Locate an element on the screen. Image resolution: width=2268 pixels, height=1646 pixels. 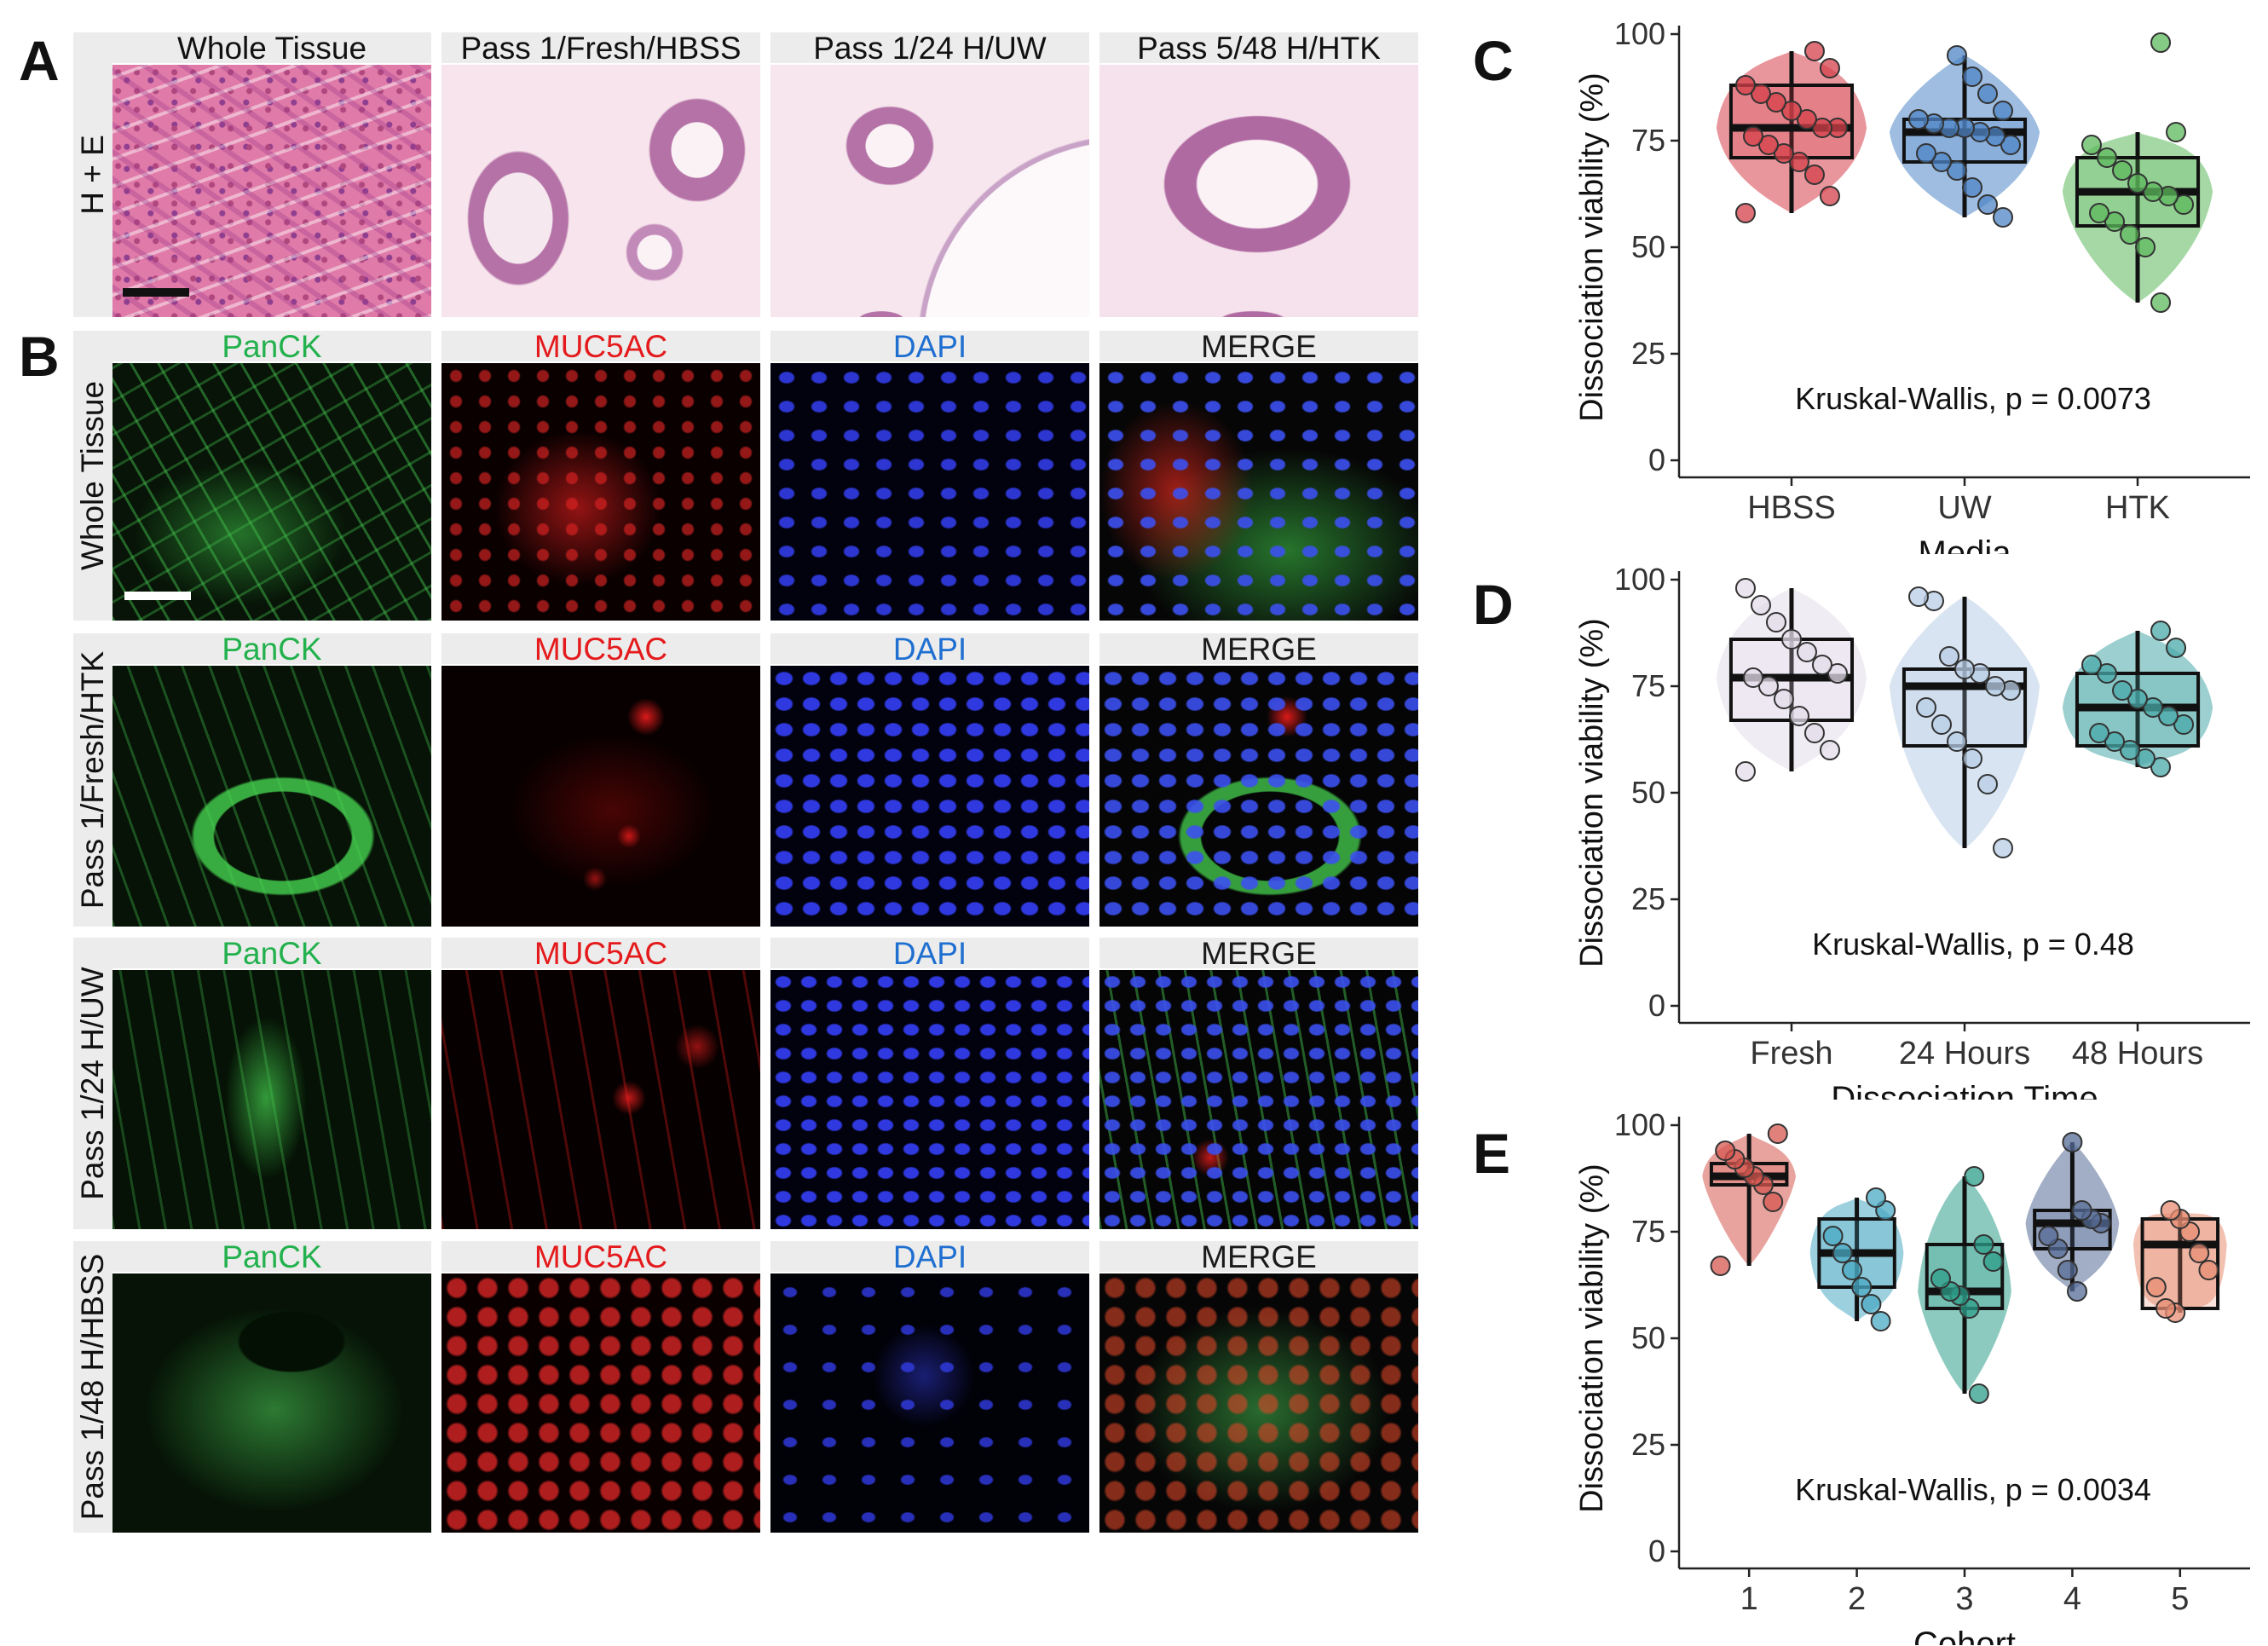
y-tick-label: 100 is located at coordinates (1639, 580).